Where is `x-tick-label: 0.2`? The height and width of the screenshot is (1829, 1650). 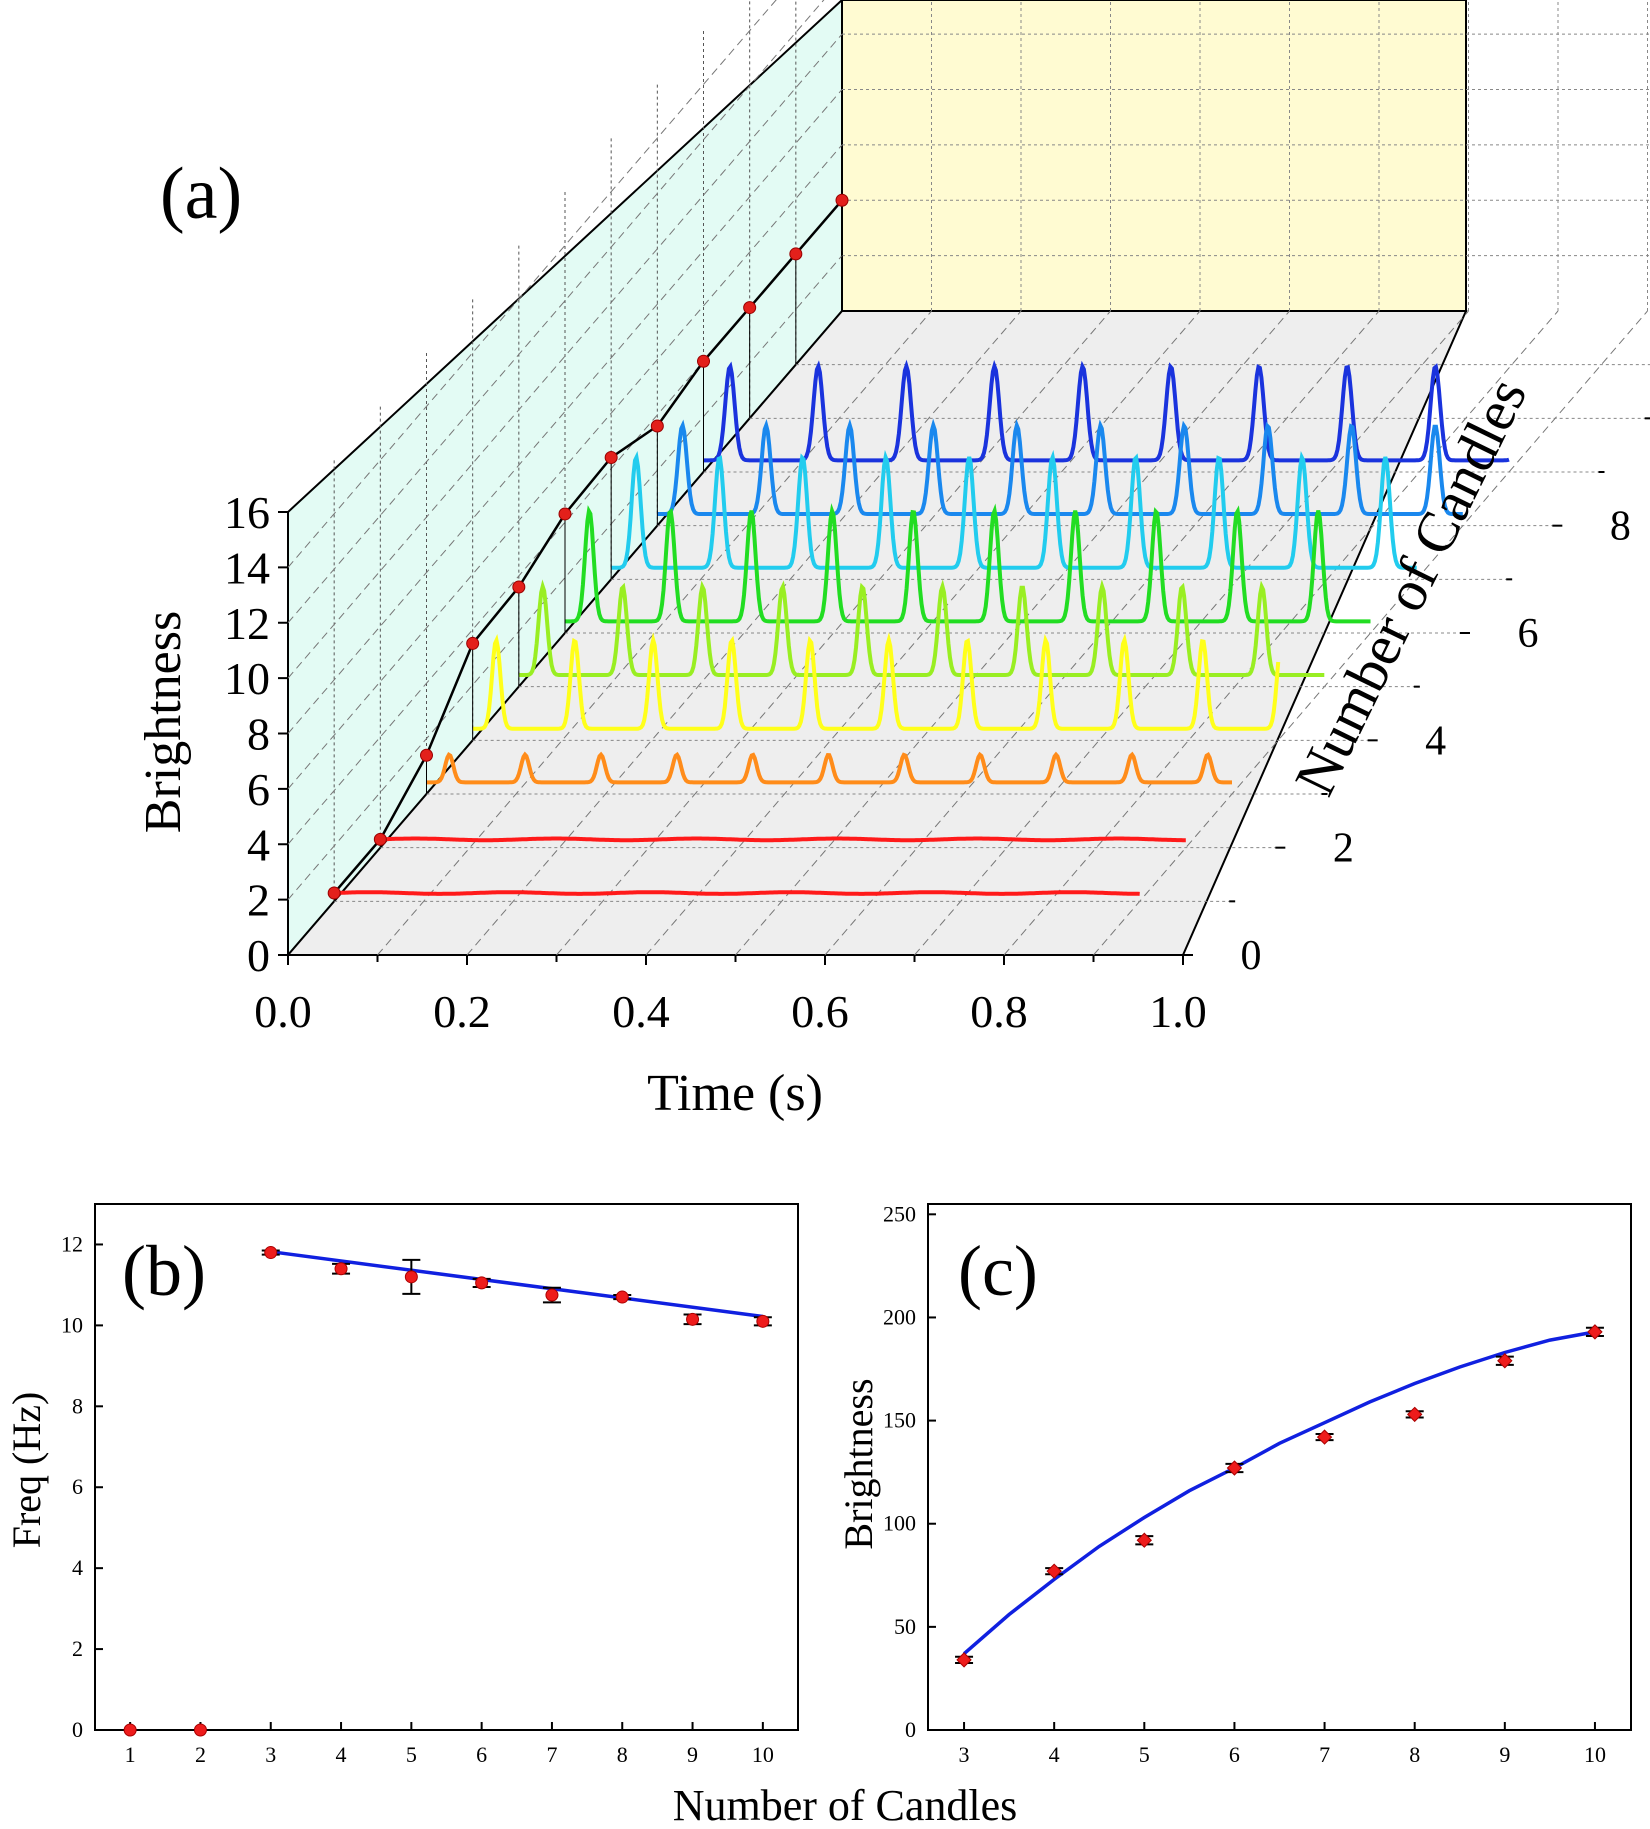
x-tick-label: 0.2 is located at coordinates (462, 1011).